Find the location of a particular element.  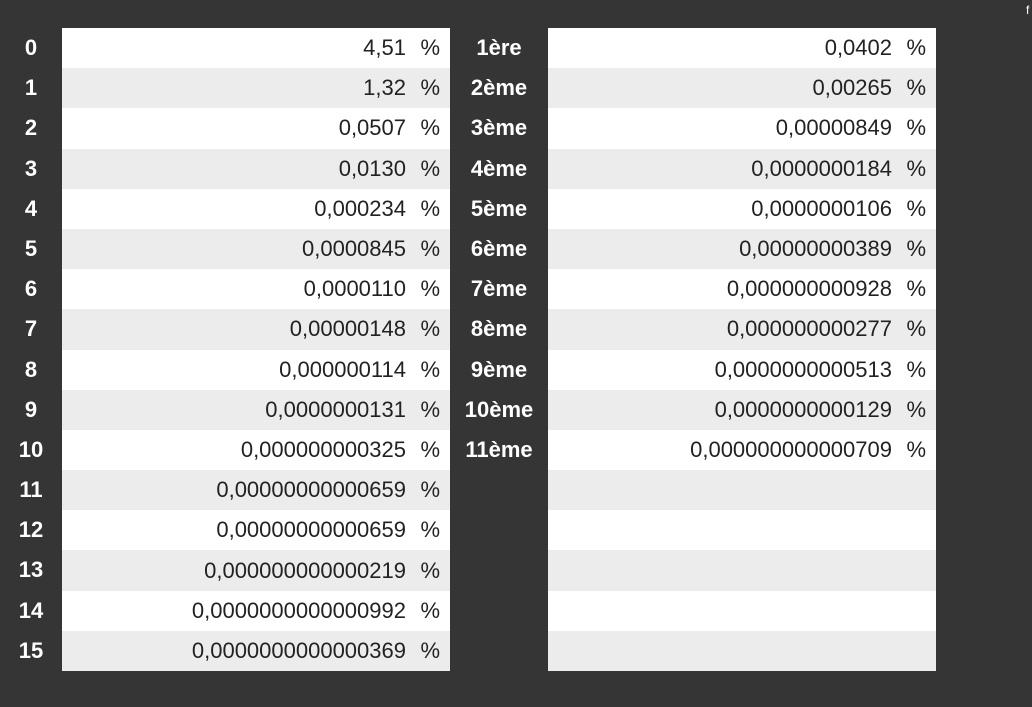

probability-value: 0,0402 is located at coordinates (858, 48).